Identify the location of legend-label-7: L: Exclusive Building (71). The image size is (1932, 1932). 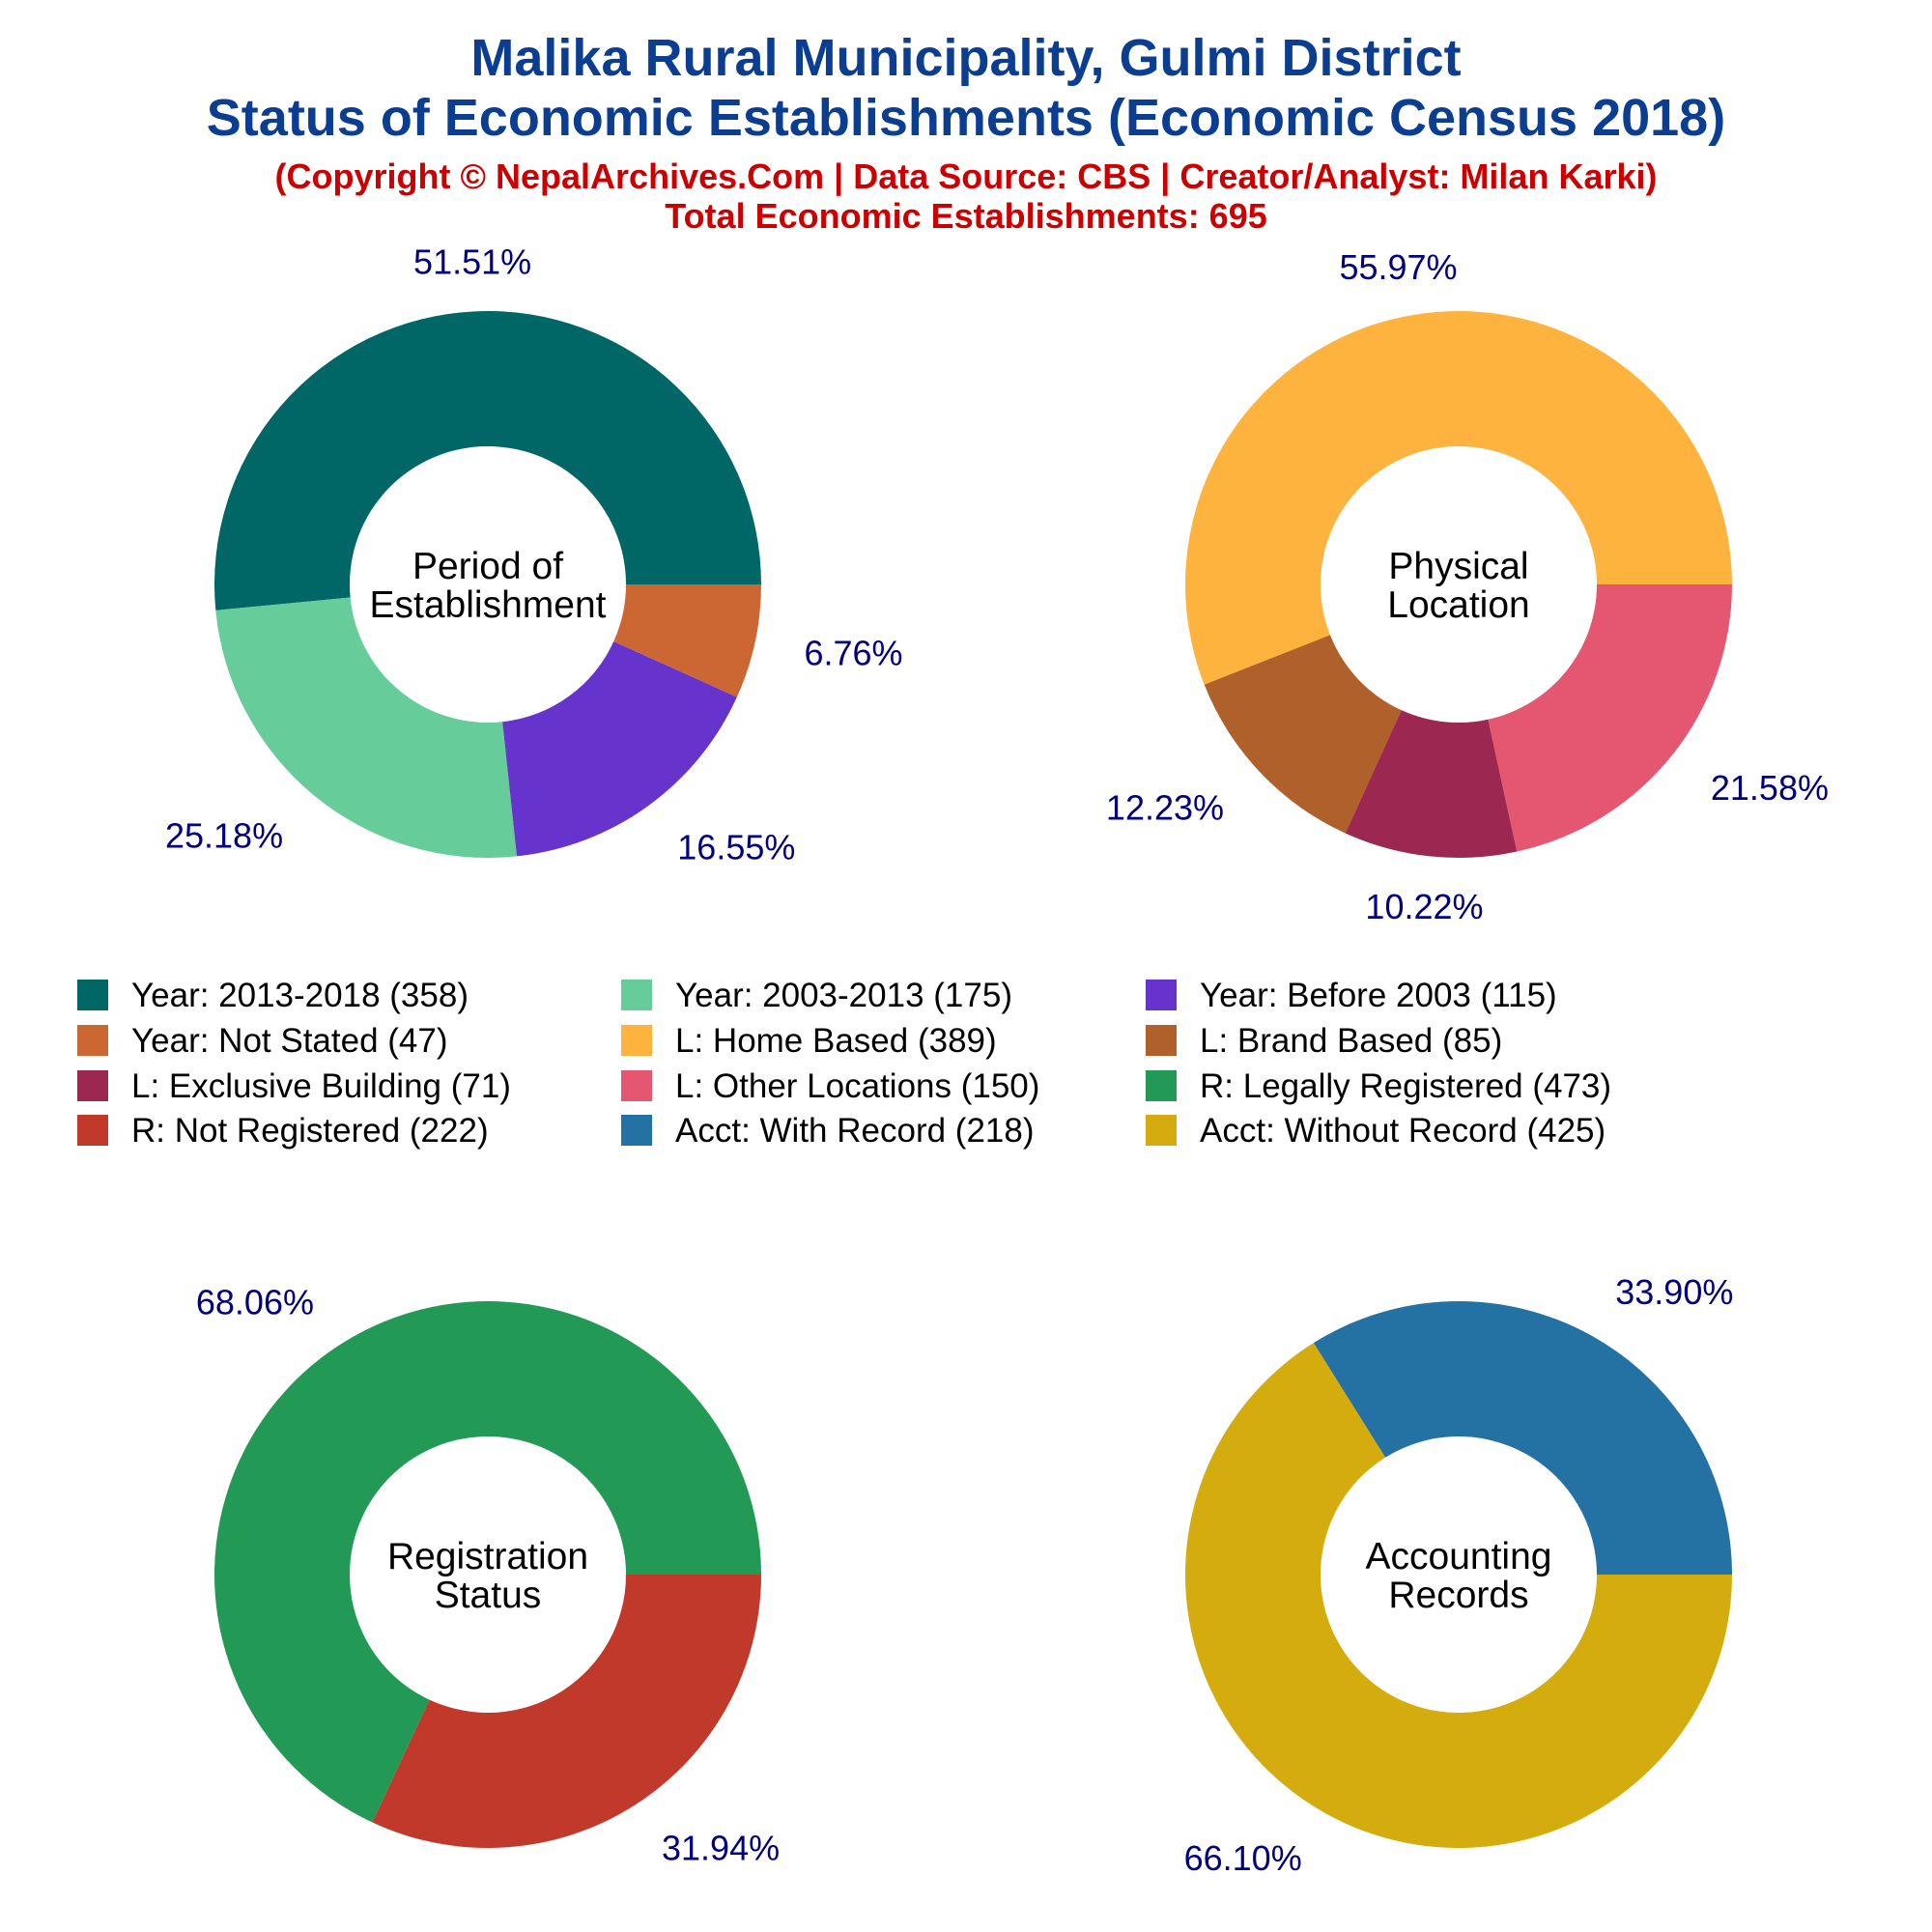
(321, 1086).